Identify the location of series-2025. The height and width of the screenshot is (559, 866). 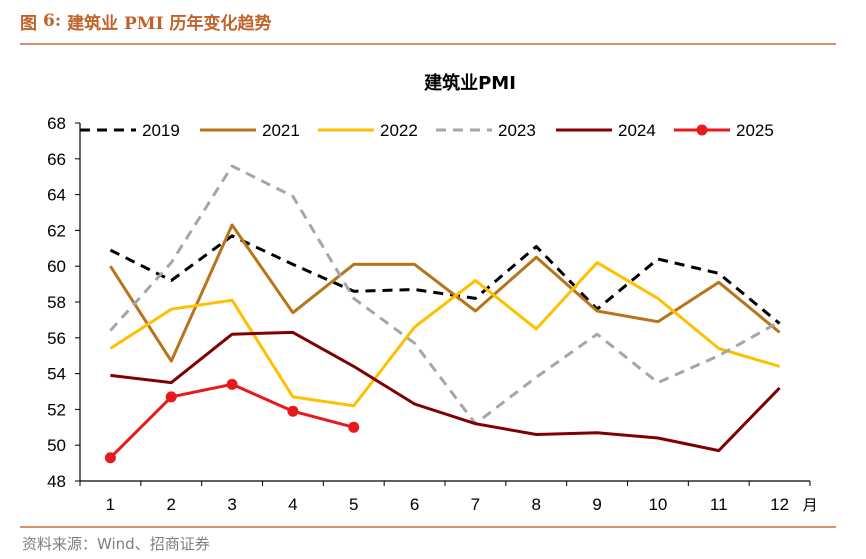
(232, 421).